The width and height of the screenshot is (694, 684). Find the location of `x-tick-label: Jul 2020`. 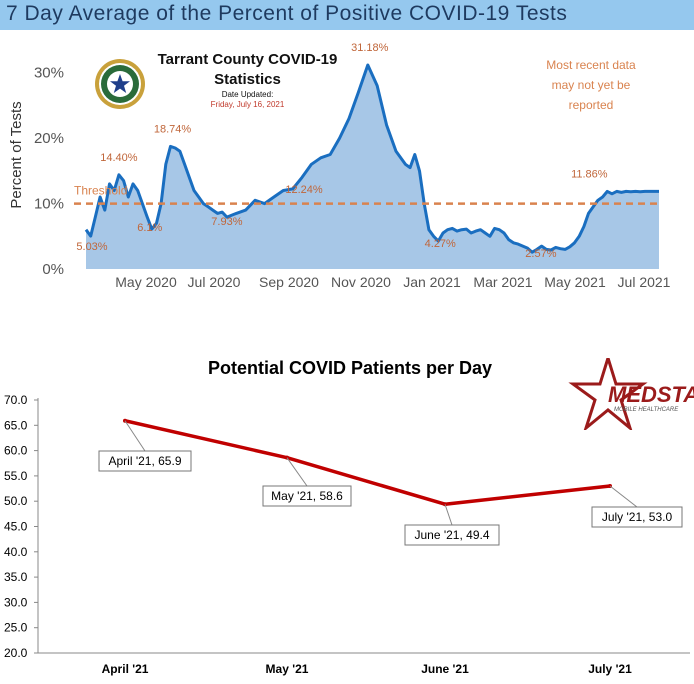

x-tick-label: Jul 2020 is located at coordinates (214, 282).